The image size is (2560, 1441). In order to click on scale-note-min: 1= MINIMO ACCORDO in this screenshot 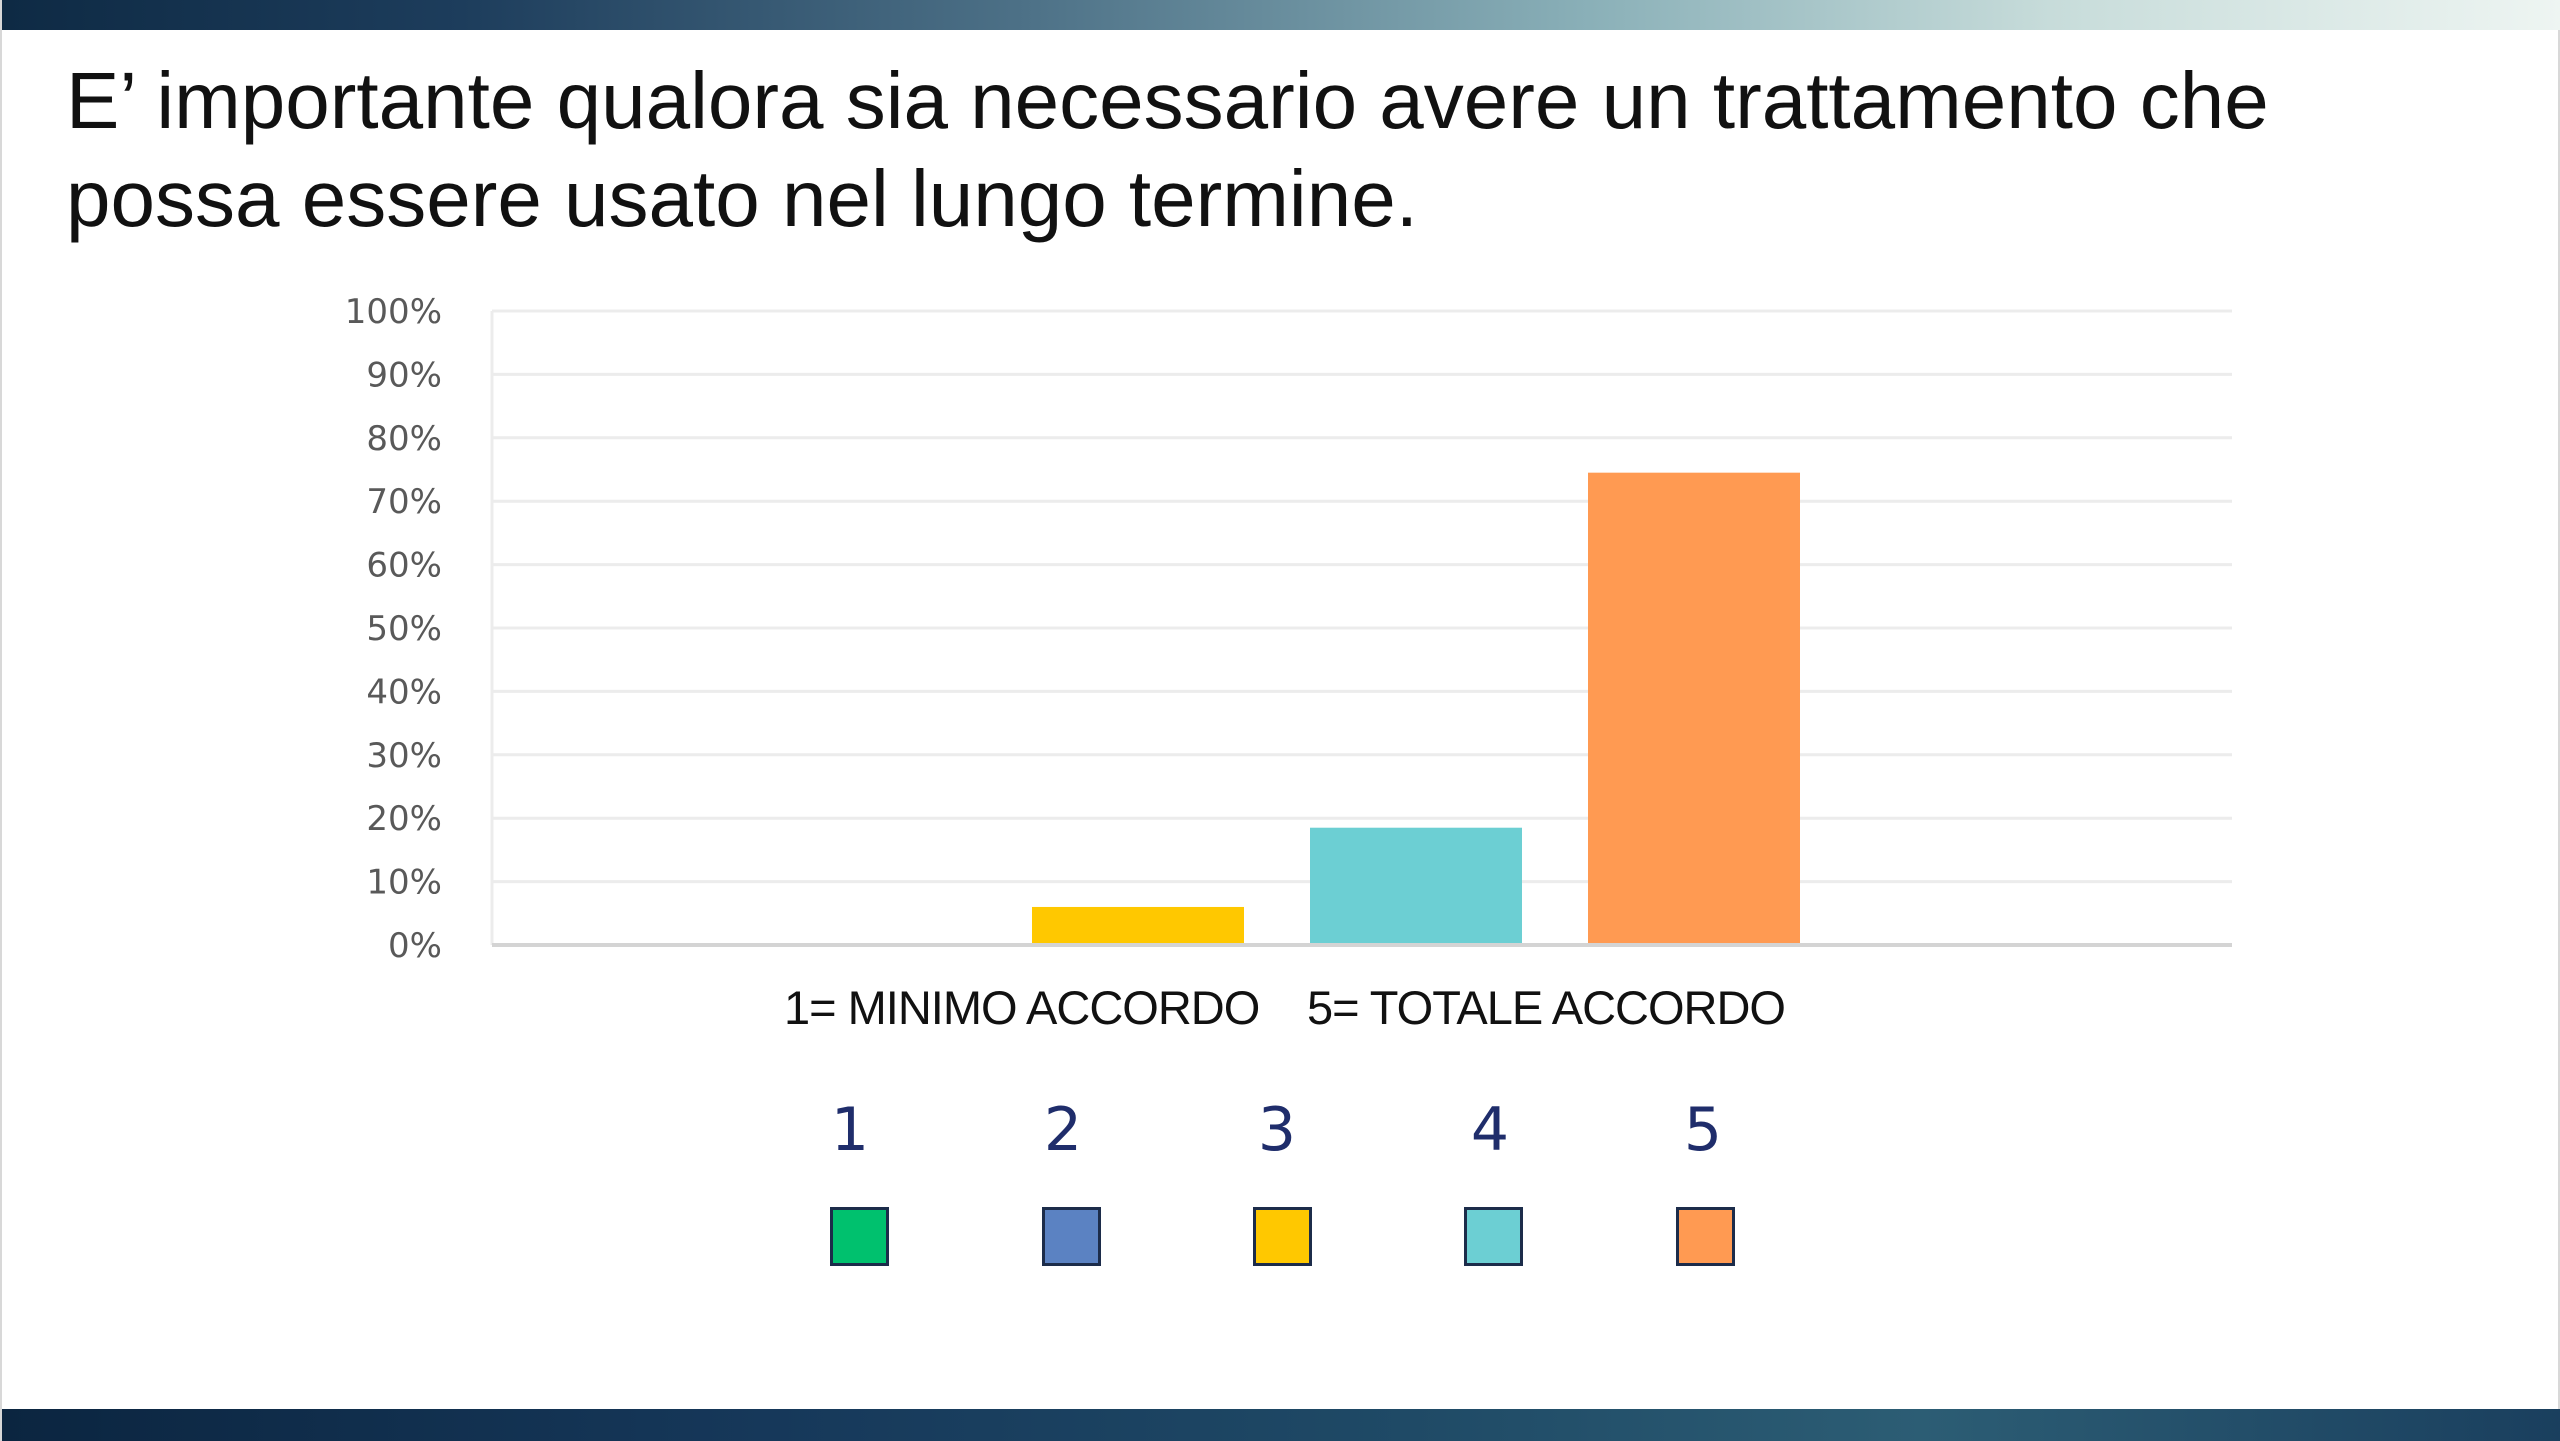, I will do `click(1022, 1007)`.